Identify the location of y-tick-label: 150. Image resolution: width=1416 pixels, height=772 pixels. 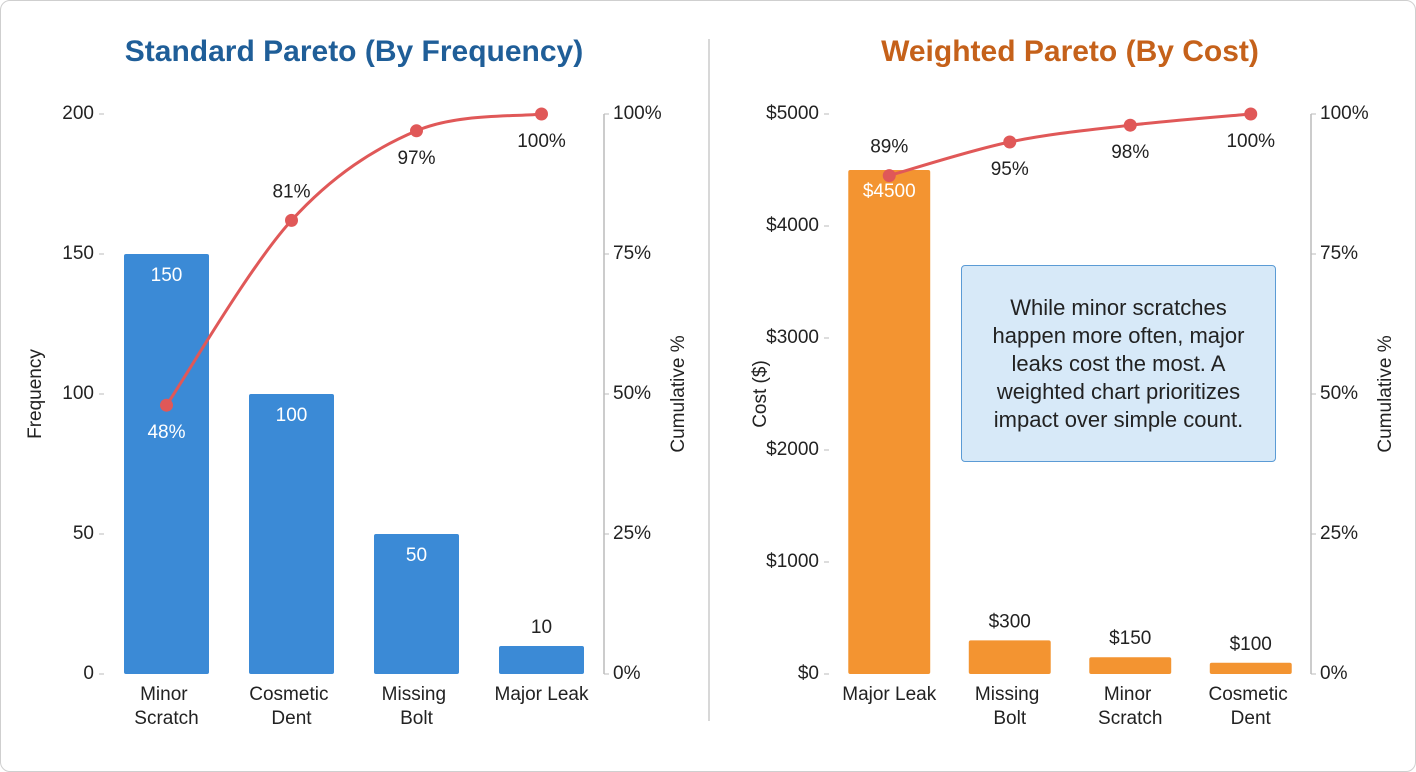
(78, 253).